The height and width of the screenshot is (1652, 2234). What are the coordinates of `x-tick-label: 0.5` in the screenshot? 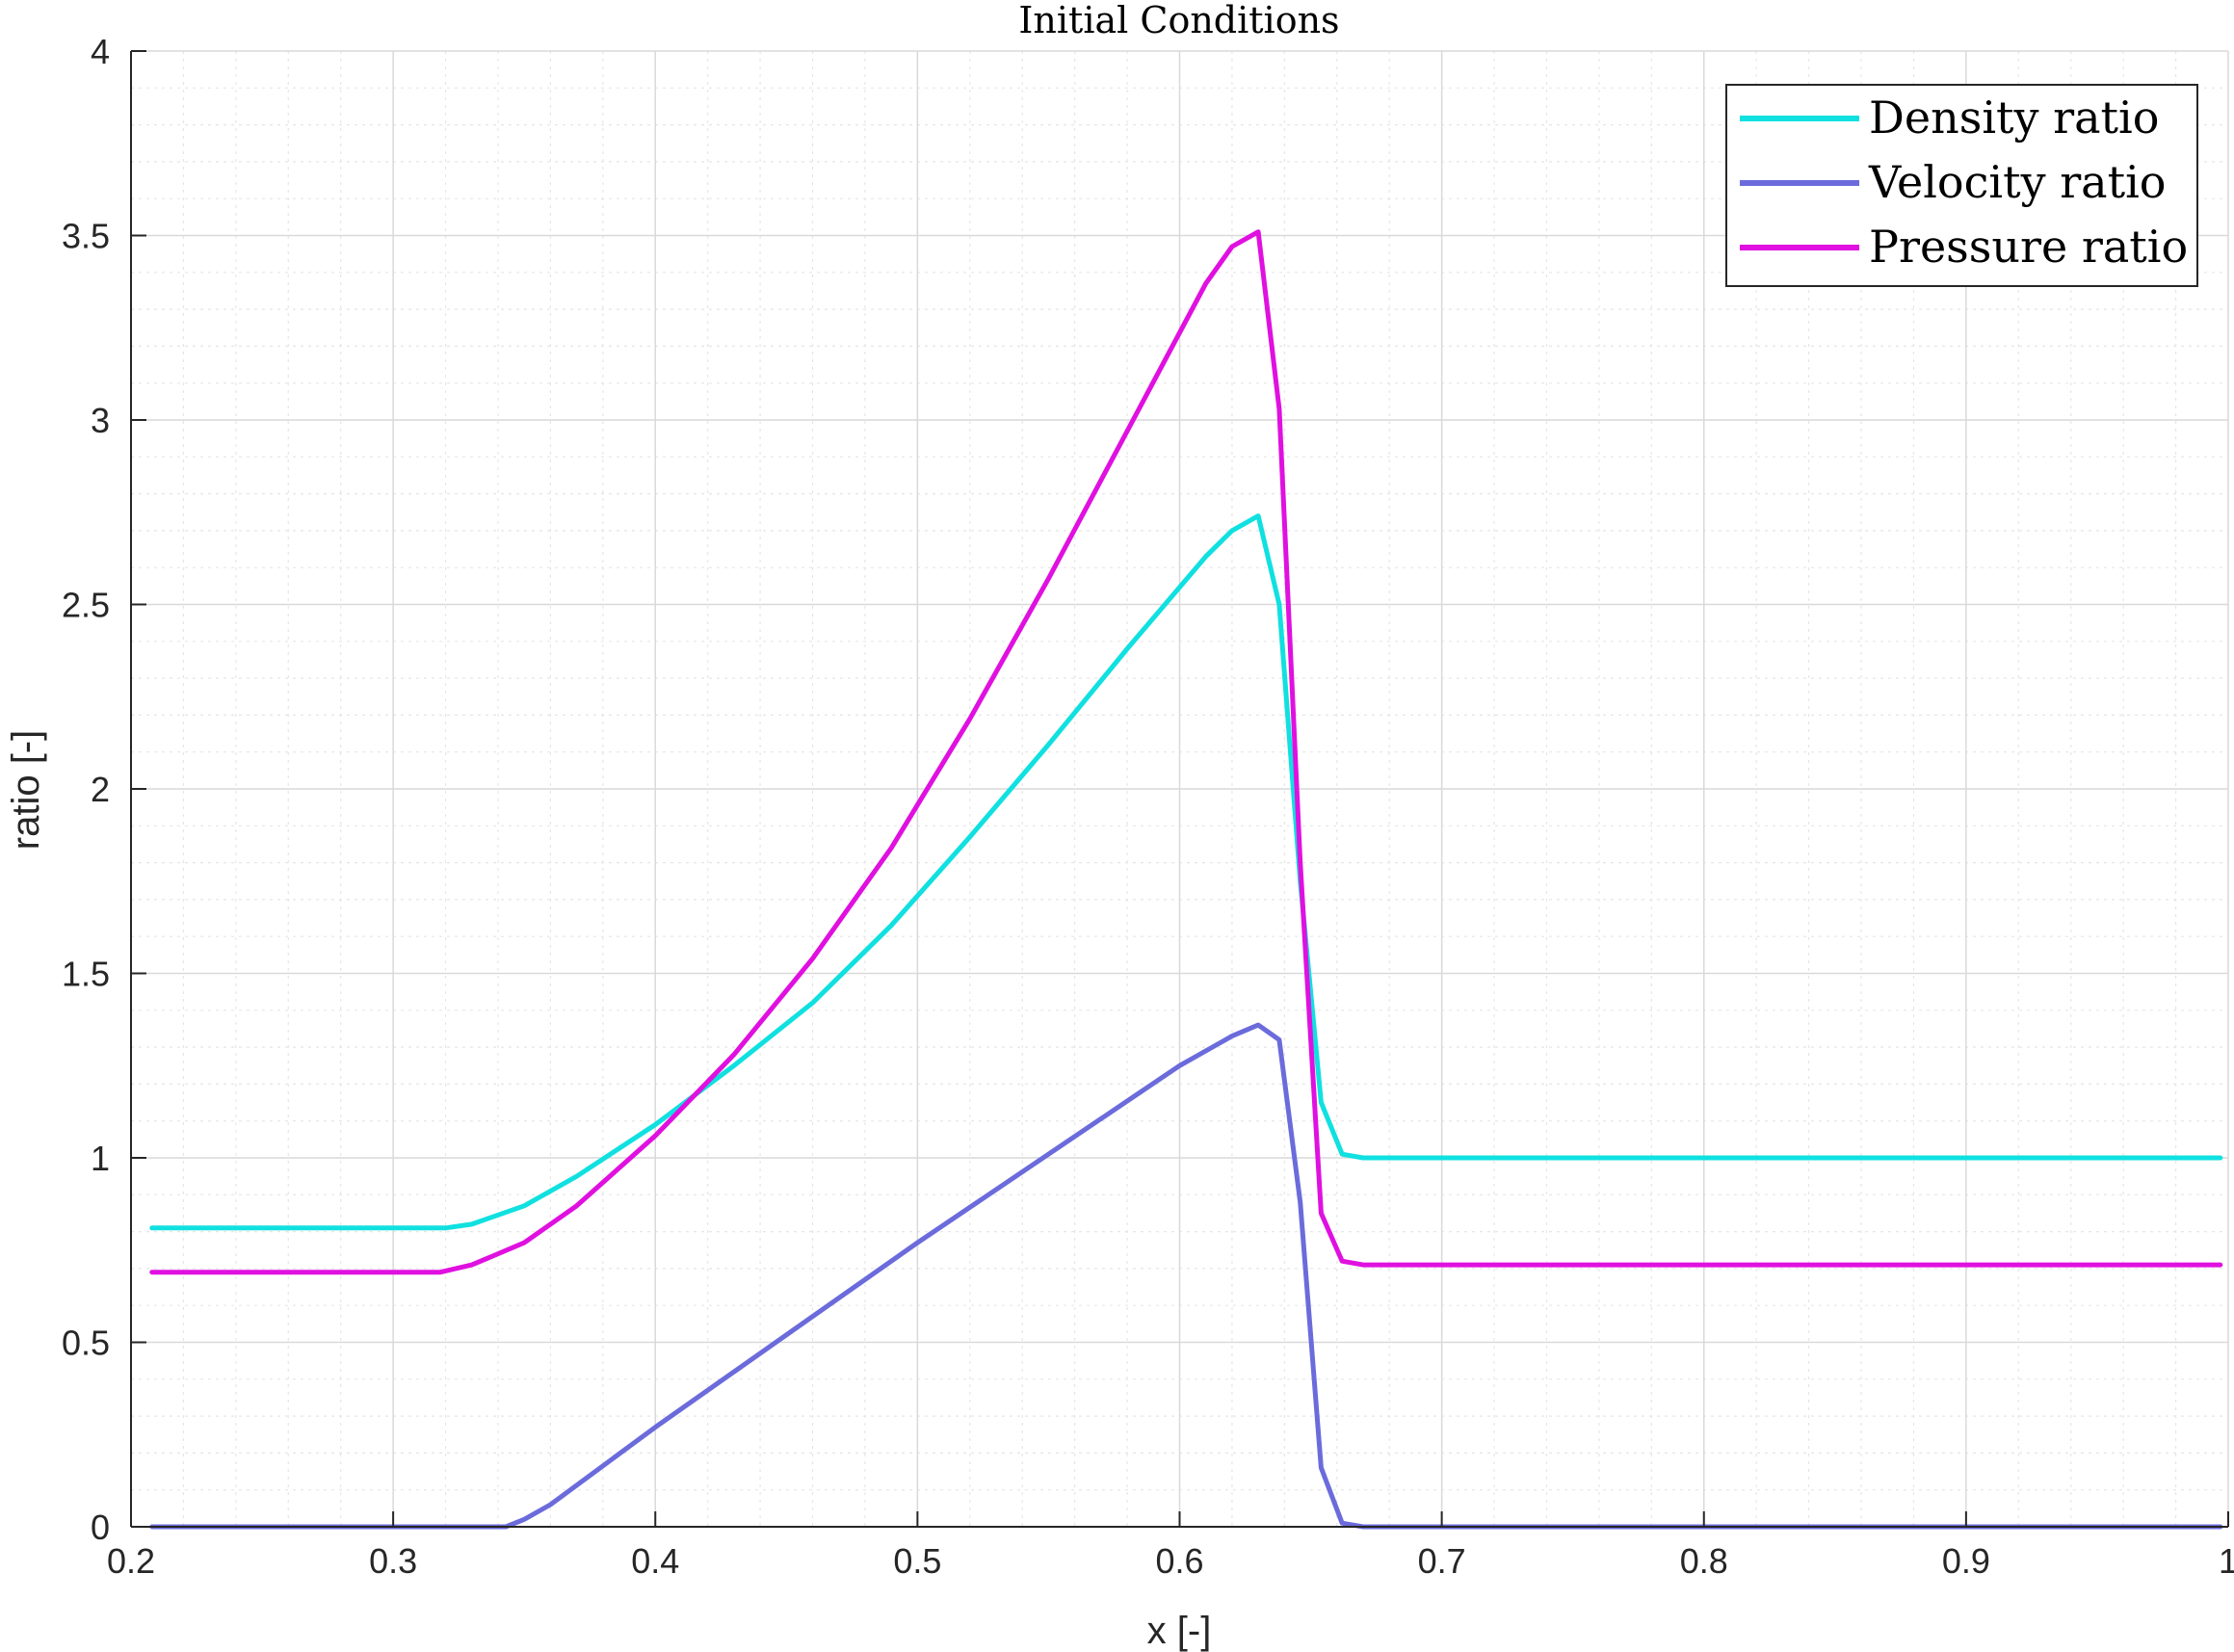 It's located at (917, 1561).